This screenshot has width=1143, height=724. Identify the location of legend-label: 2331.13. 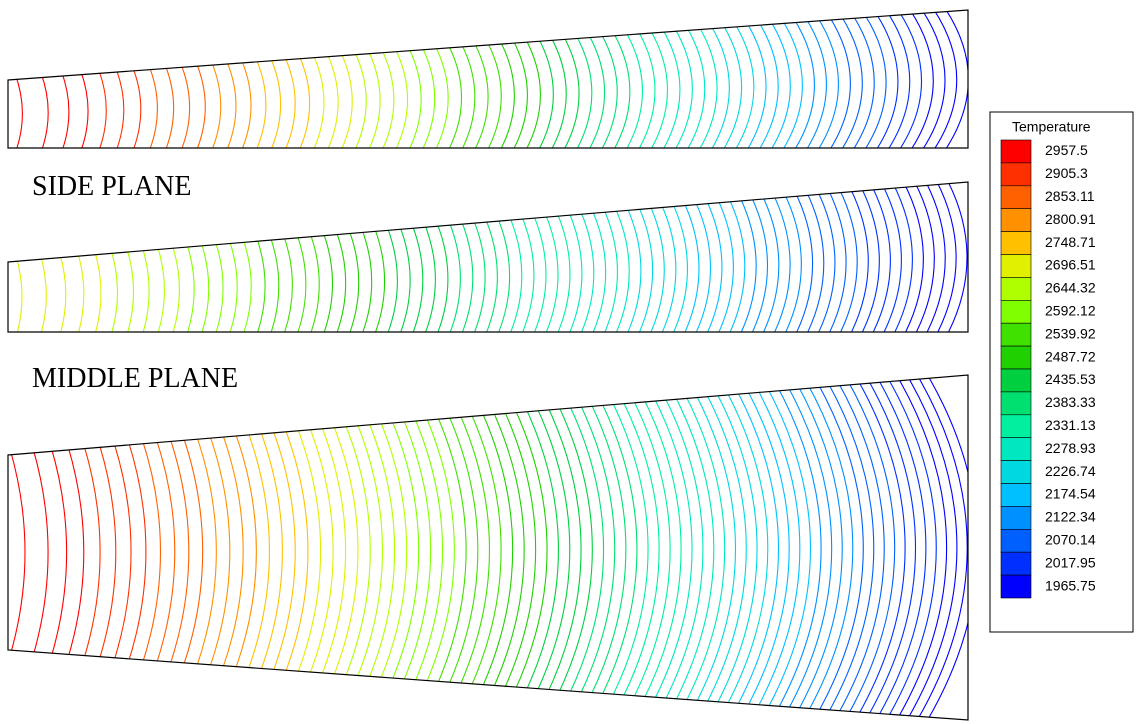
(1070, 425).